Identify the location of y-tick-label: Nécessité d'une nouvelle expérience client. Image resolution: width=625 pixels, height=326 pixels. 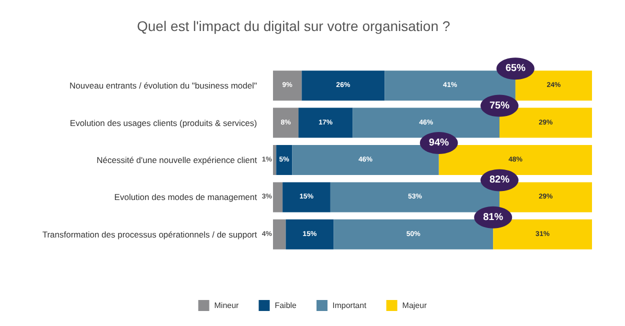
(177, 160).